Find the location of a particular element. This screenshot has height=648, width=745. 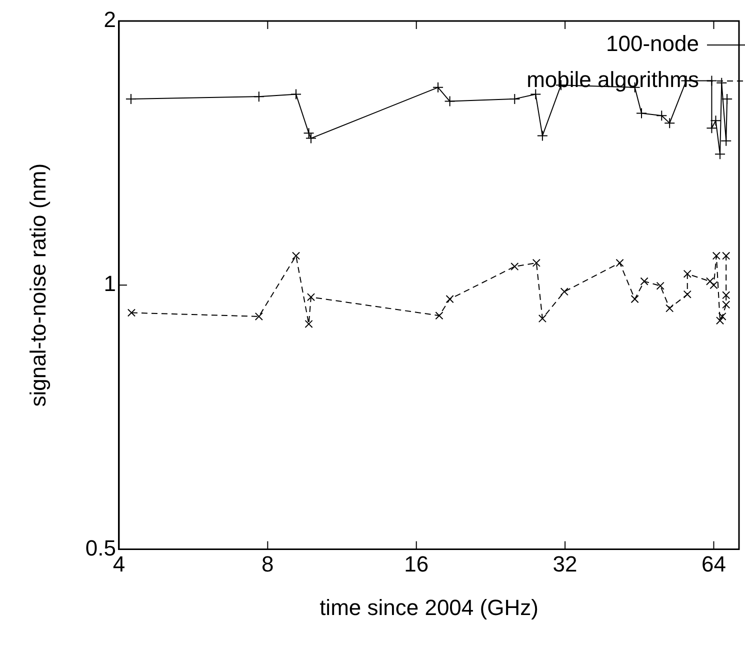

y-tick-label: 1 is located at coordinates (110, 283).